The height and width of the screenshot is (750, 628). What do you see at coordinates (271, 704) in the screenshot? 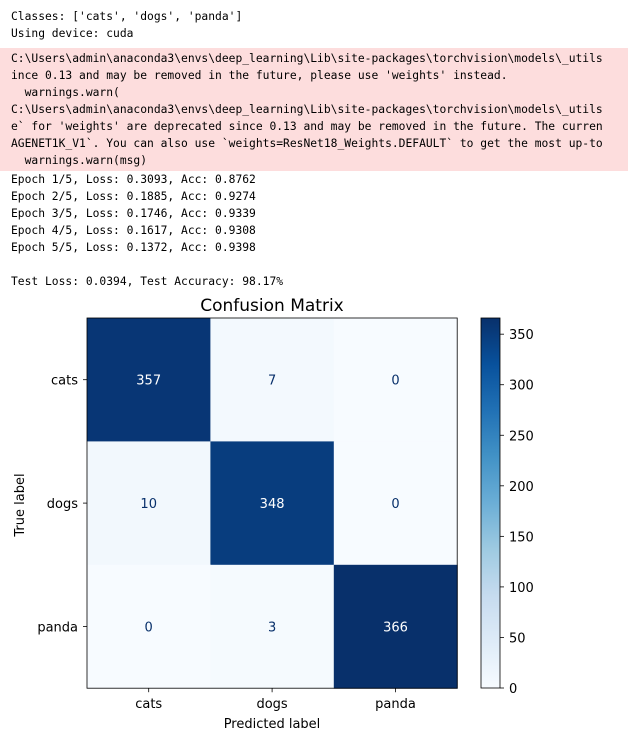
I see `x-tick-label: dogs` at bounding box center [271, 704].